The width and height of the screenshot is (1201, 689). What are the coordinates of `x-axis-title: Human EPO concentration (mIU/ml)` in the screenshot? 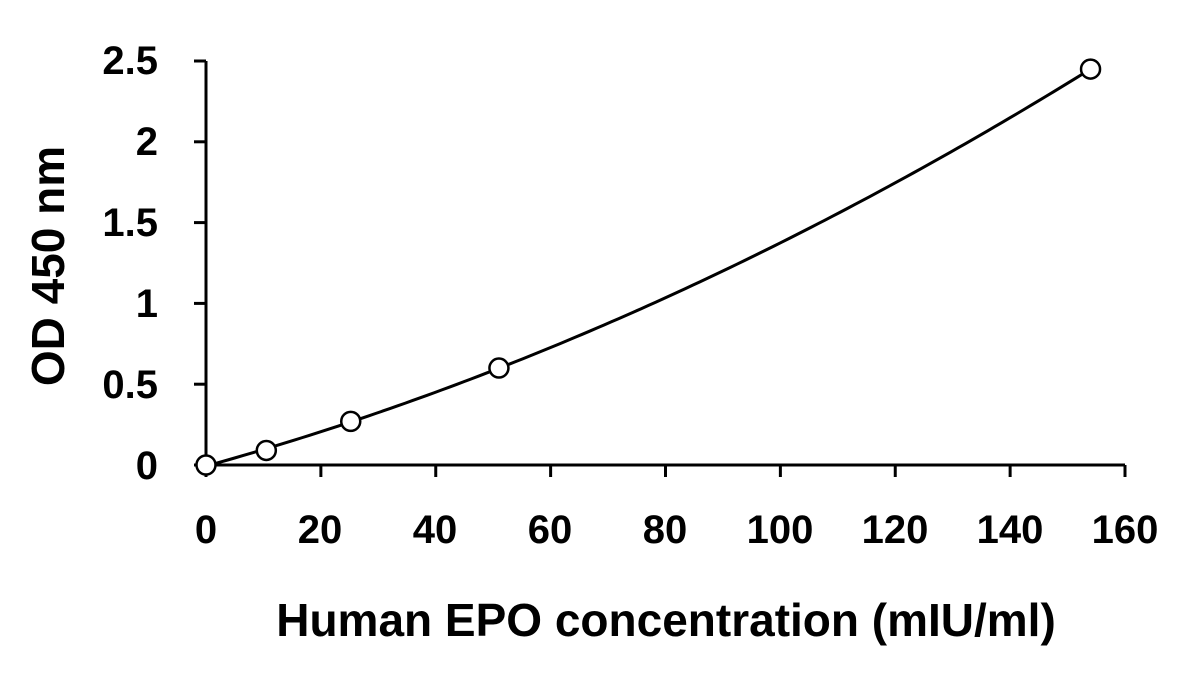 It's located at (666, 620).